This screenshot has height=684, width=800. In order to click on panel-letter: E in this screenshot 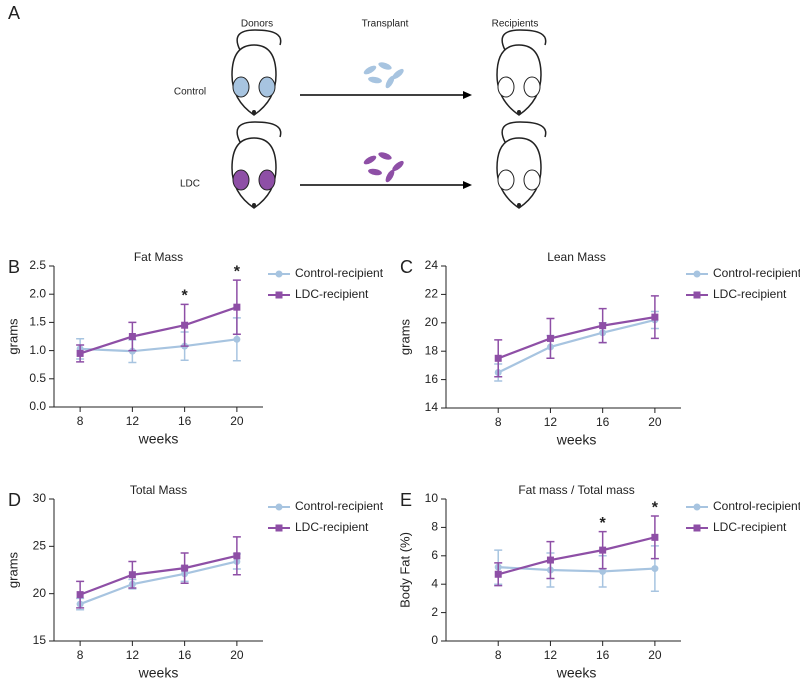, I will do `click(406, 500)`.